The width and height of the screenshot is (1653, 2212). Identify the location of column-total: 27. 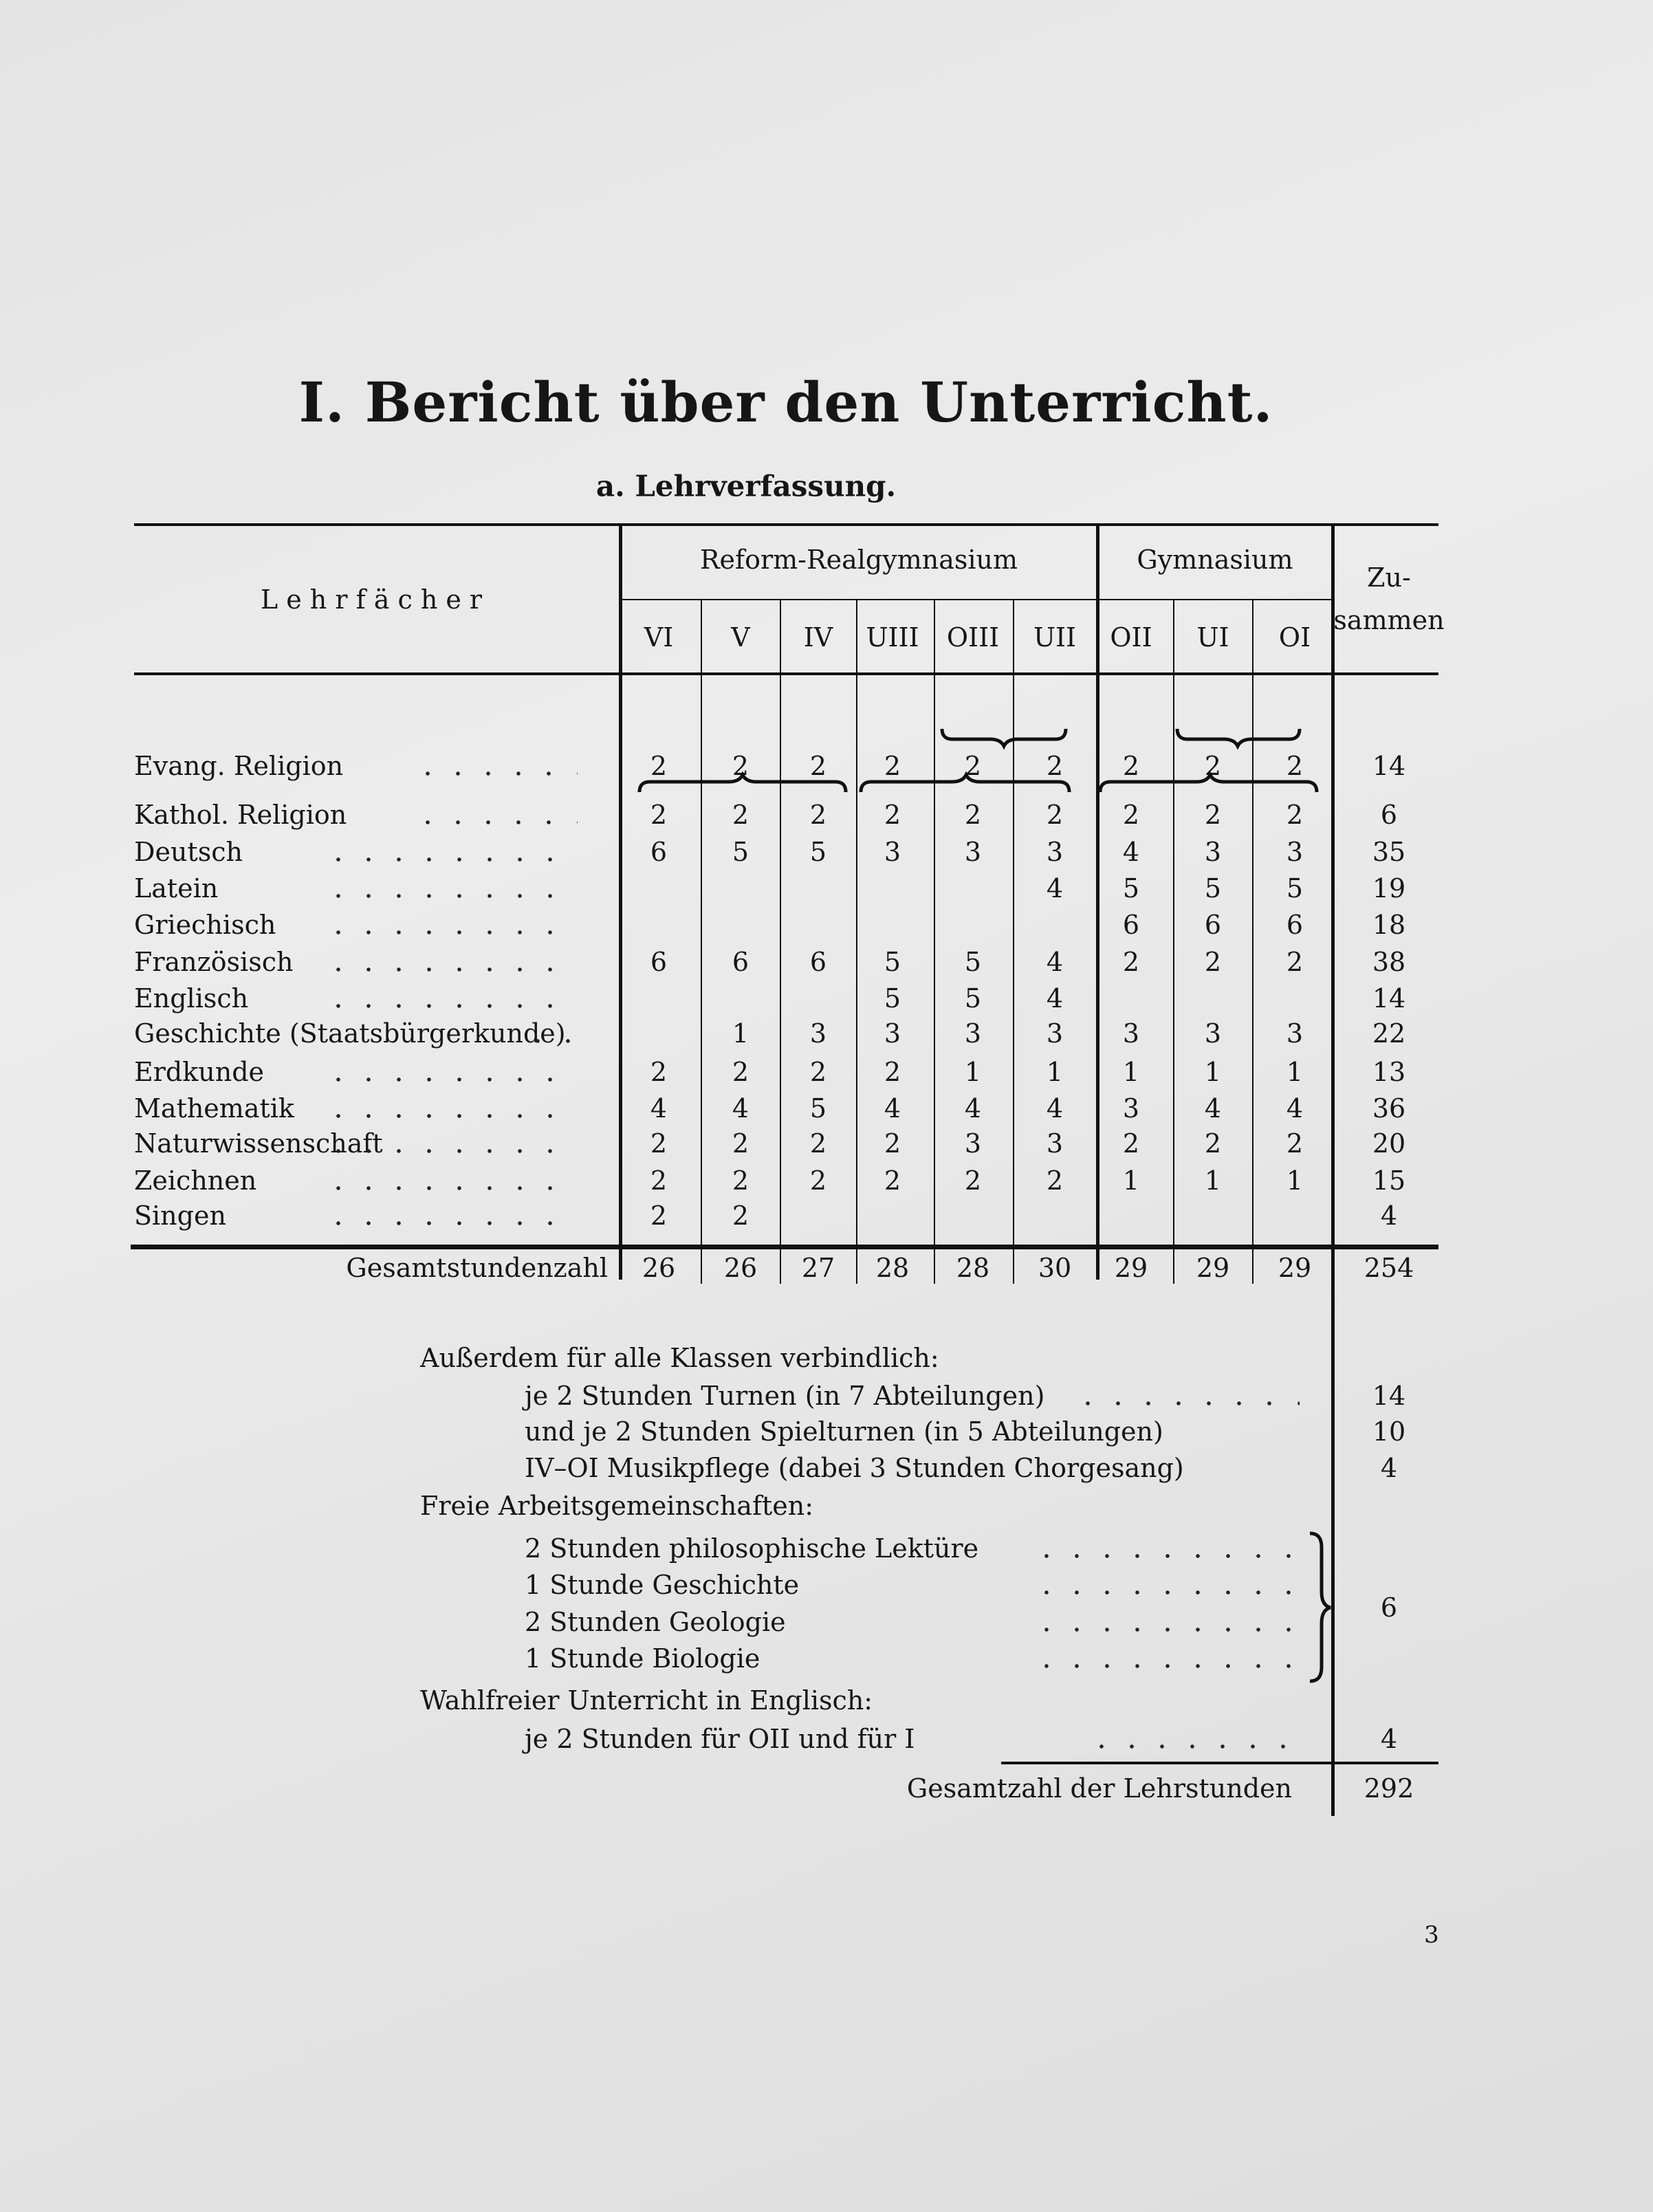
(818, 1268).